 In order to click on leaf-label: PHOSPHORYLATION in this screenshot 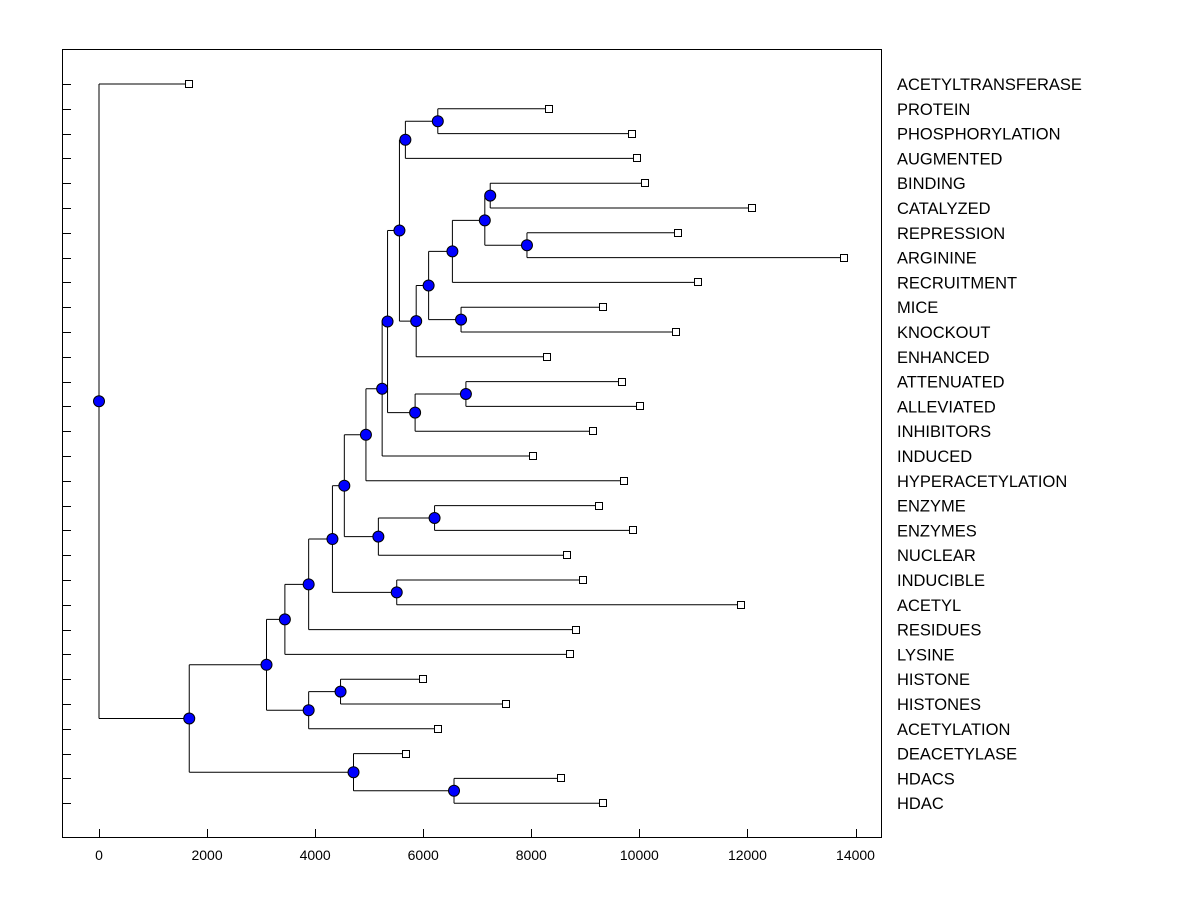, I will do `click(979, 135)`.